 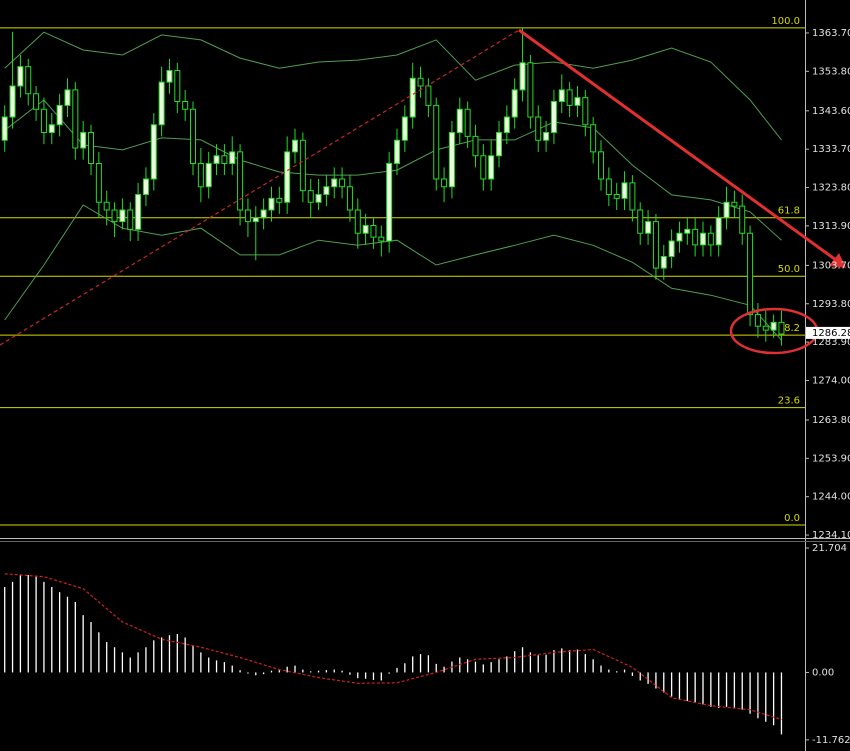 What do you see at coordinates (831, 497) in the screenshot?
I see `y-tick-label: 1244.00` at bounding box center [831, 497].